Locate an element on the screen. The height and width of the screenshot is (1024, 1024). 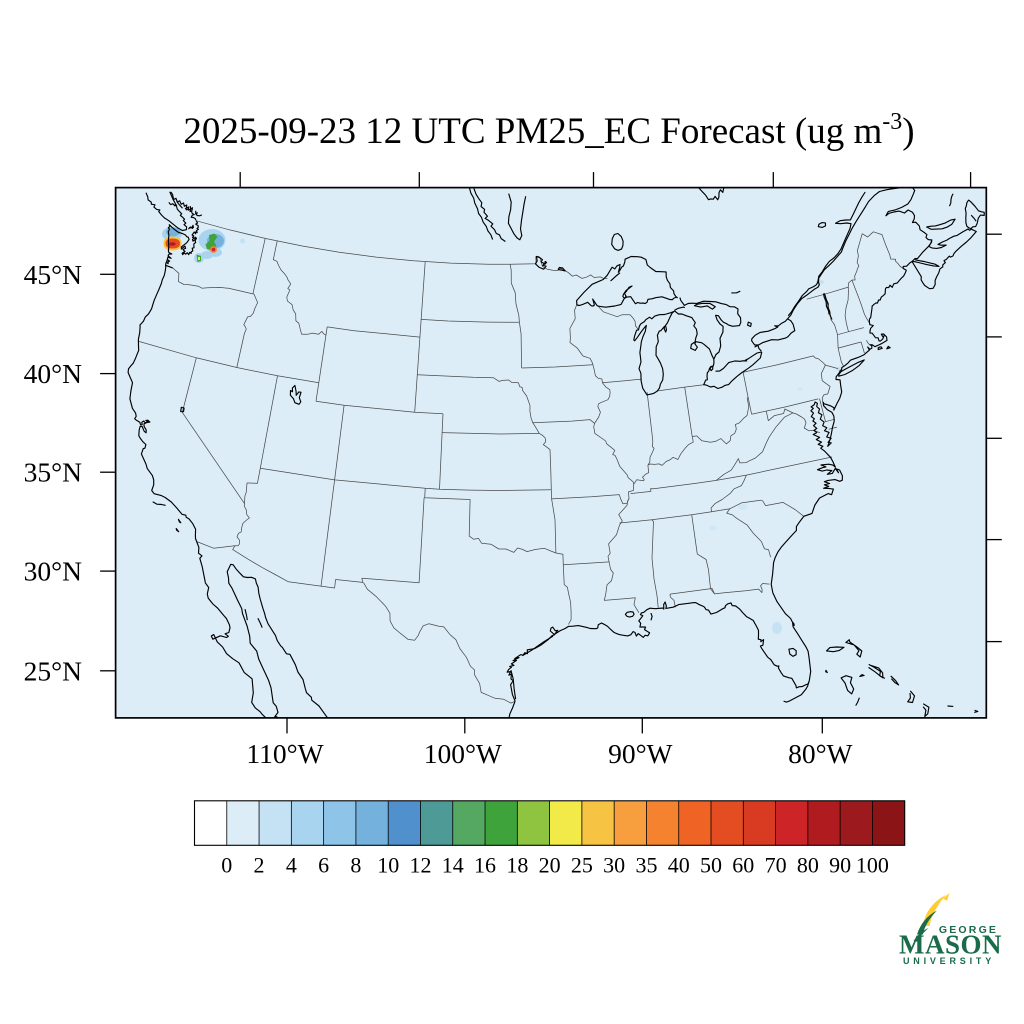
svg-text: 40 is located at coordinates (679, 865).